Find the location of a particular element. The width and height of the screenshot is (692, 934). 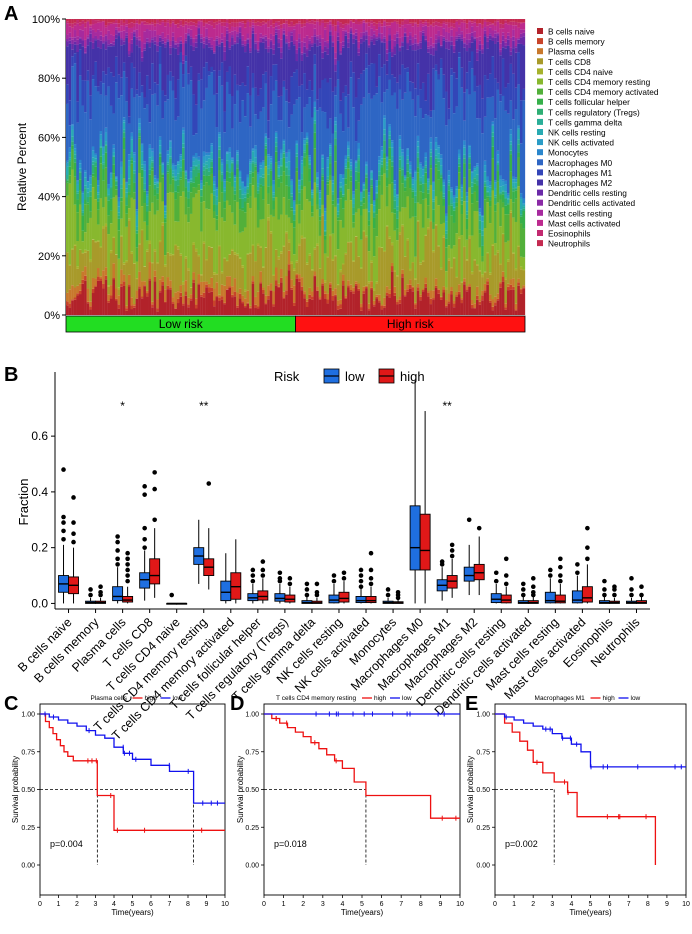

panel-d-x-tick-label: 3 is located at coordinates (323, 904).